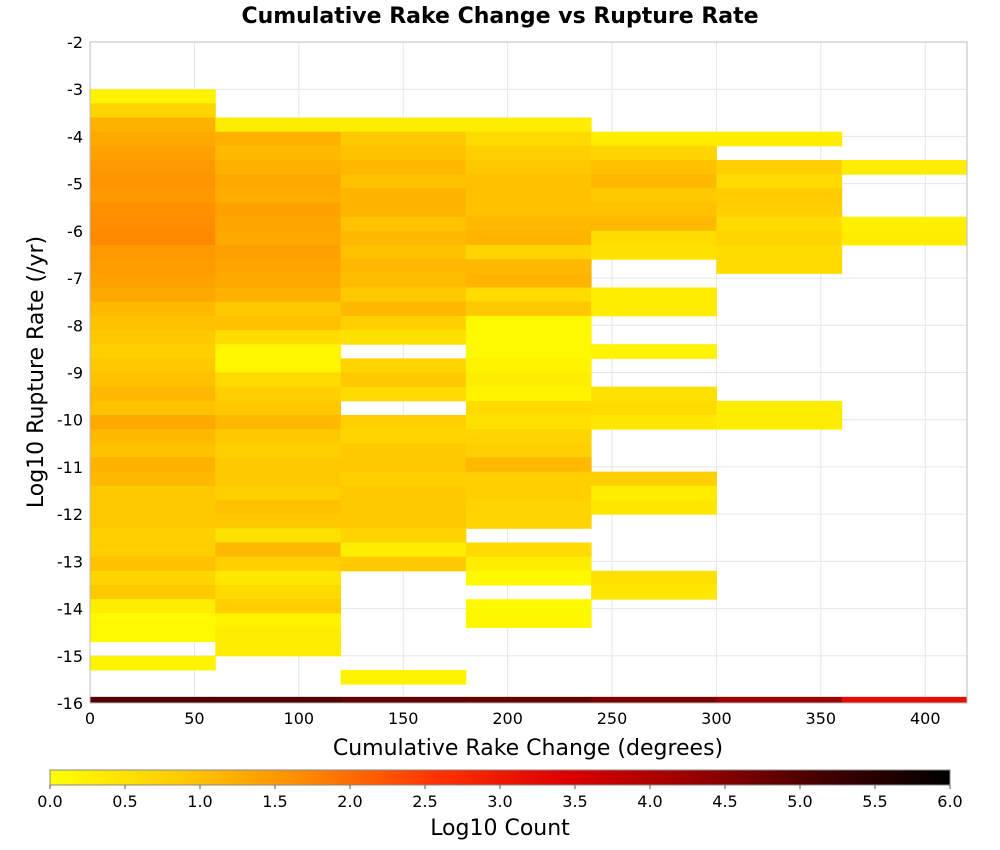  I want to click on colorbar-tick-label: 5.5, so click(874, 801).